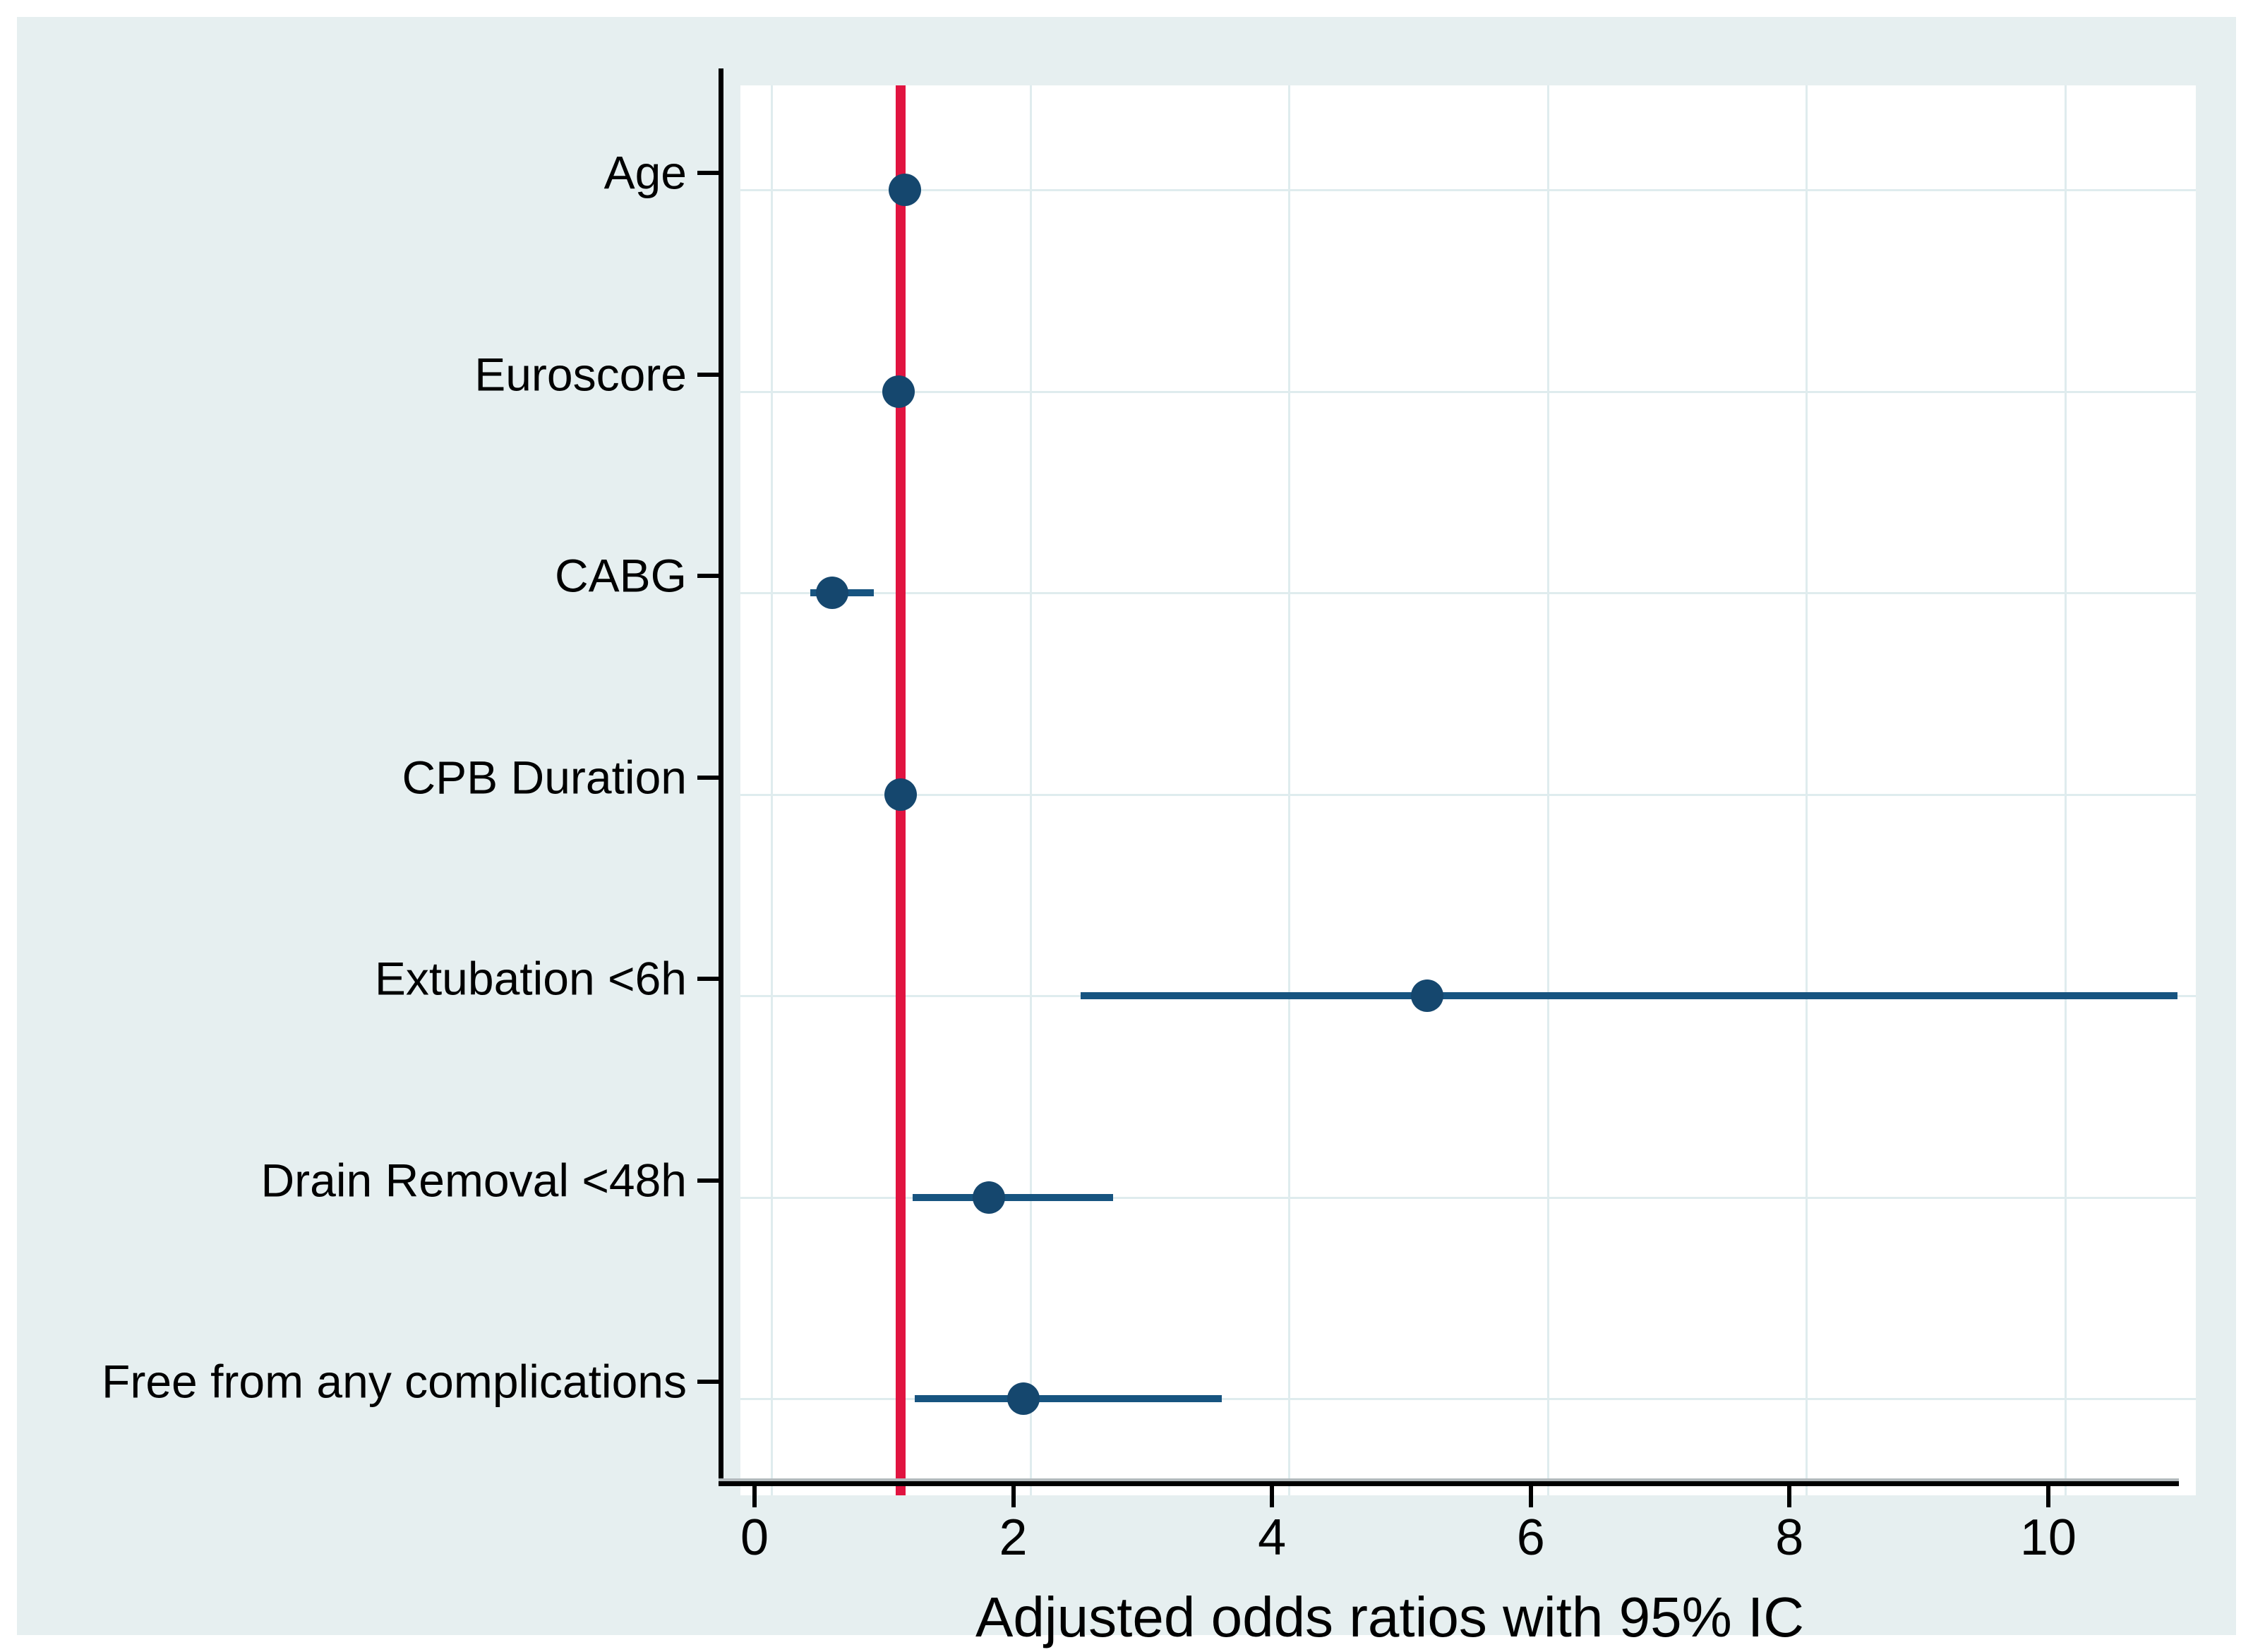 This screenshot has height=1652, width=2253. What do you see at coordinates (645, 173) in the screenshot?
I see `y-category-label: Age` at bounding box center [645, 173].